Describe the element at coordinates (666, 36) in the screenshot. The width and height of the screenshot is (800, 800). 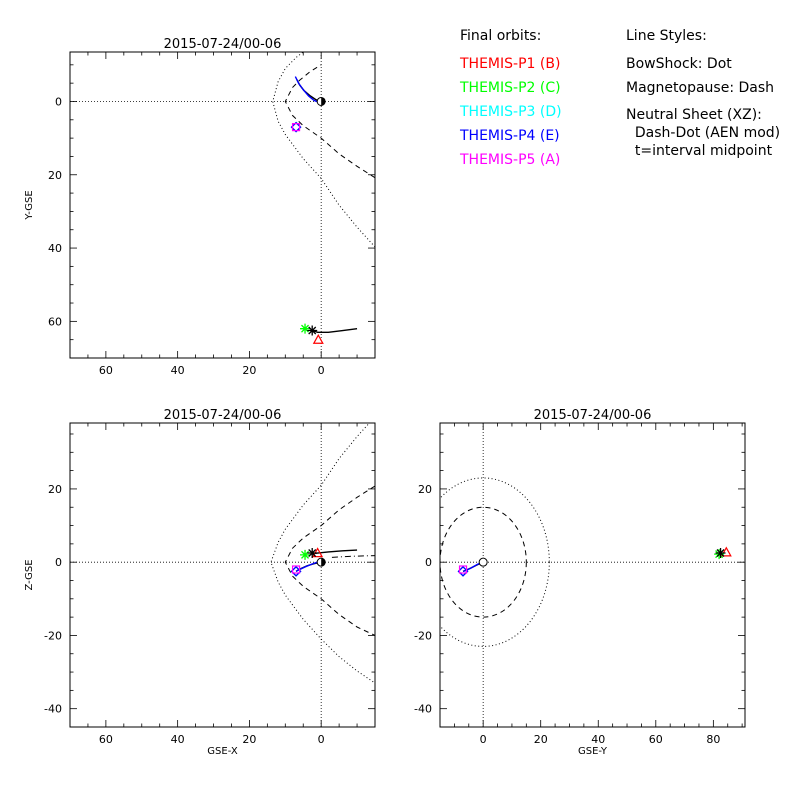
I see `line-styles-title: Line Styles:` at that location.